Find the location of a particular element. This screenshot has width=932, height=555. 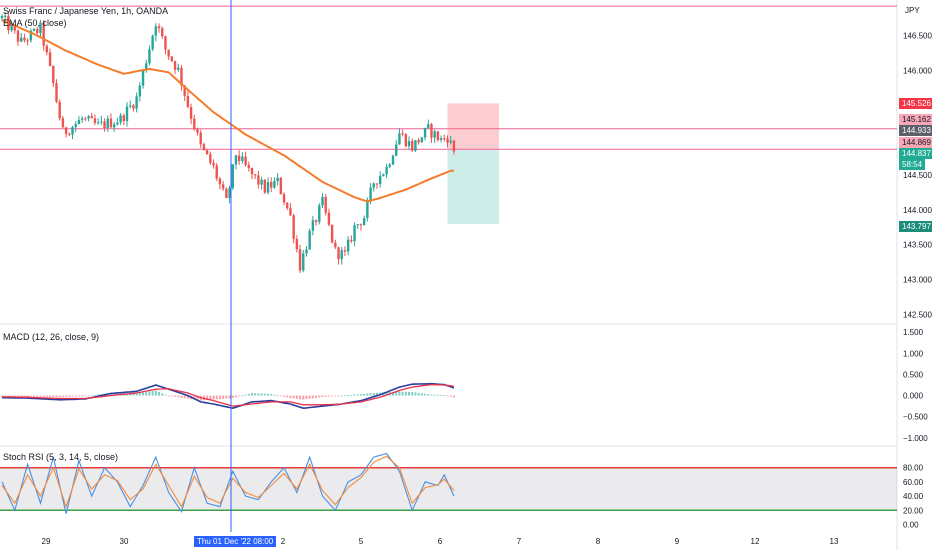

price-tick-label: 146.500 is located at coordinates (917, 35).